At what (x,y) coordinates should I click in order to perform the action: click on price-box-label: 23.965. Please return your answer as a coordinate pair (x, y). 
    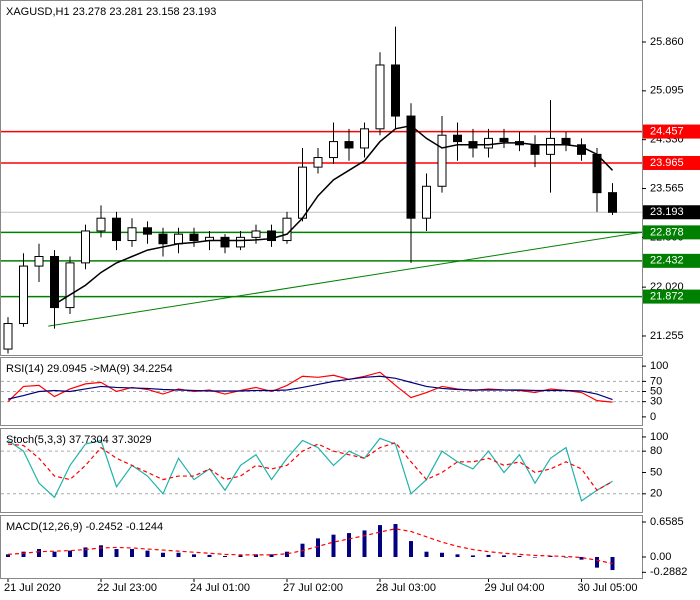
    Looking at the image, I should click on (667, 163).